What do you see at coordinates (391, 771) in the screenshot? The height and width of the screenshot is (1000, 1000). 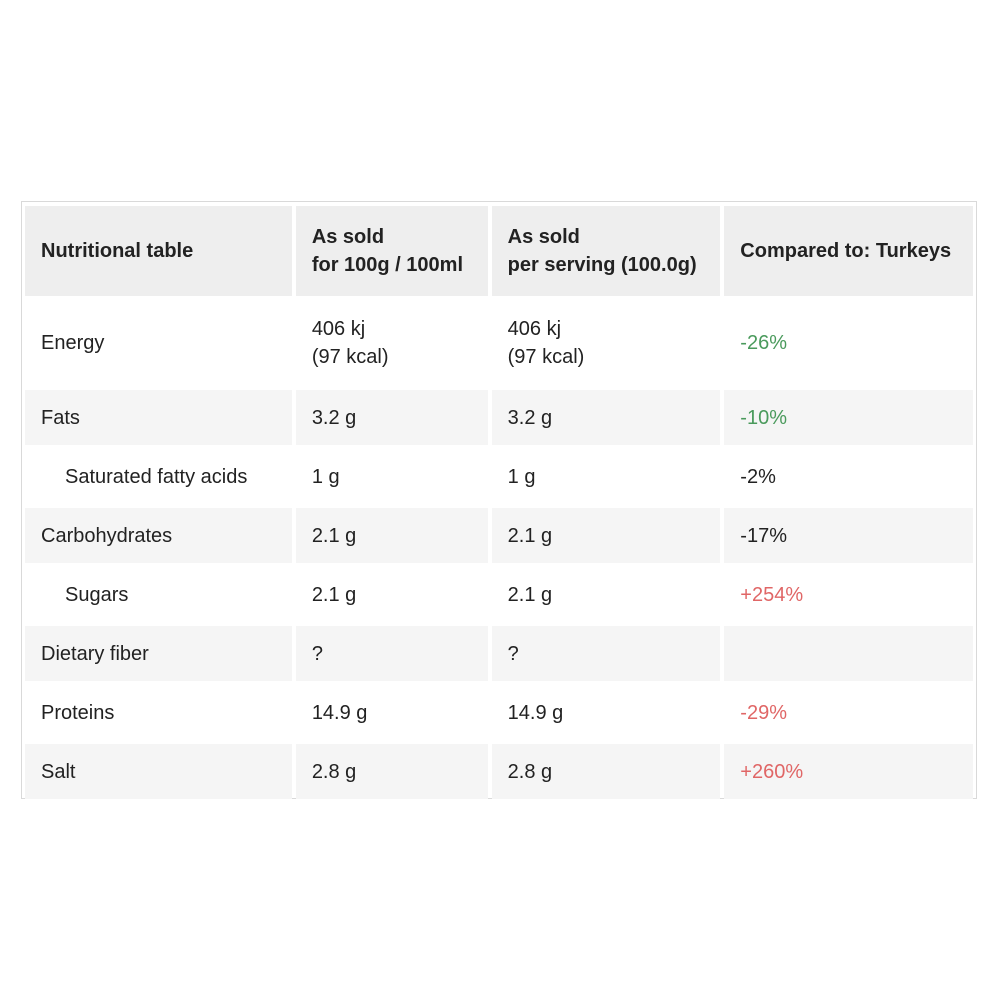 I see `row-per100: 2.8 g` at bounding box center [391, 771].